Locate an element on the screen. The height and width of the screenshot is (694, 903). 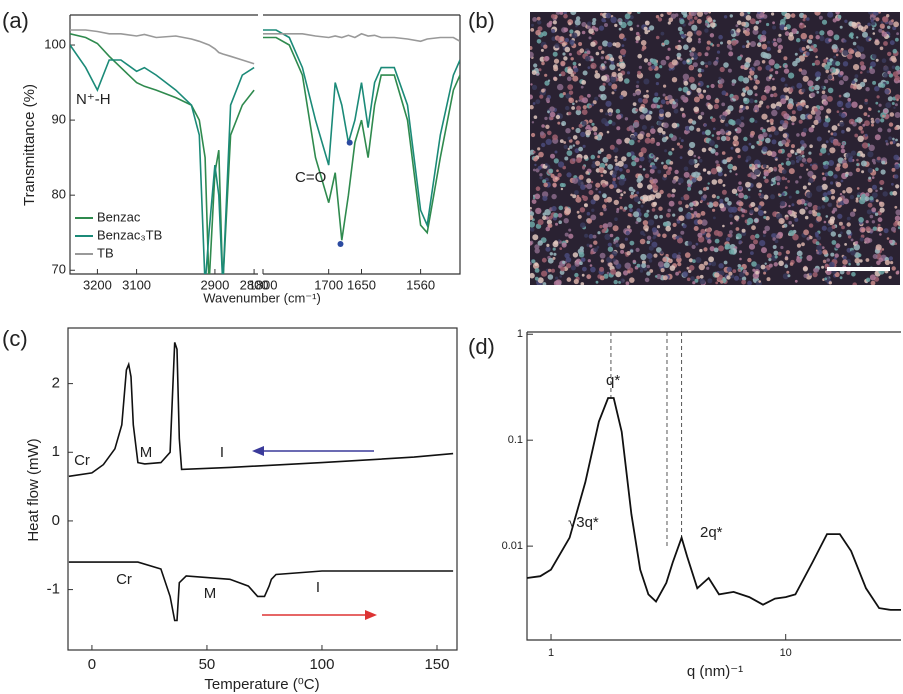
legend-label: Benzac is located at coordinates (119, 216).